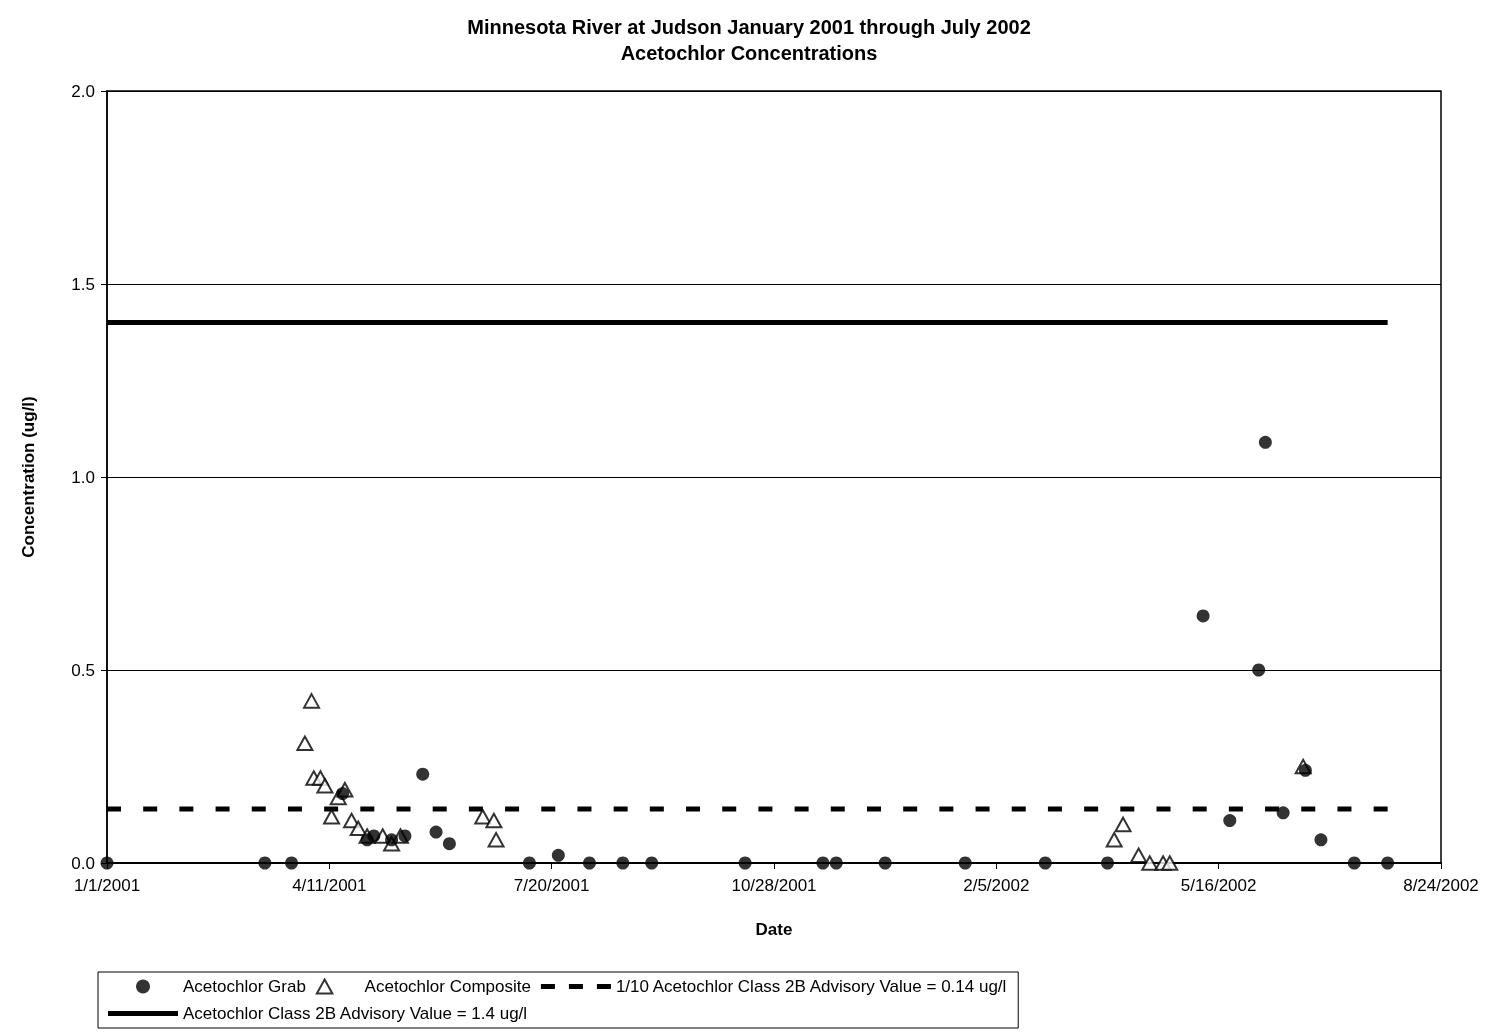 This screenshot has width=1498, height=1036. Describe the element at coordinates (83, 477) in the screenshot. I see `y-tick-label: 1.0` at that location.